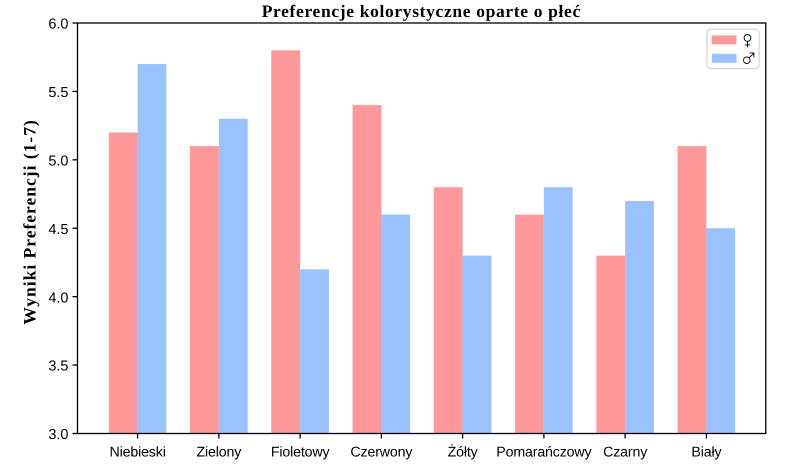 The width and height of the screenshot is (812, 470). What do you see at coordinates (58, 435) in the screenshot?
I see `svg-text: 3.0` at bounding box center [58, 435].